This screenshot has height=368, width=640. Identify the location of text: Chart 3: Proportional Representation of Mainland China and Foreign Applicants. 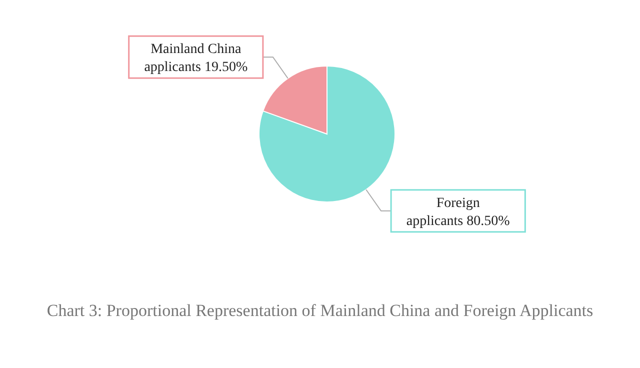
(320, 310).